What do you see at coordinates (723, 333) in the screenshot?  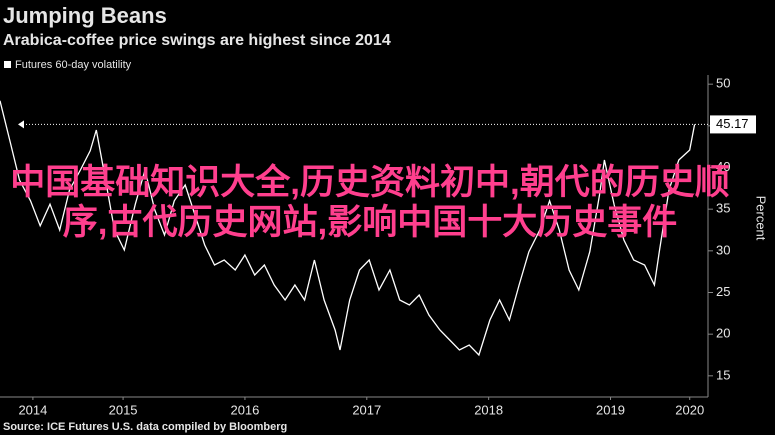 I see `y-tick-label: 20` at bounding box center [723, 333].